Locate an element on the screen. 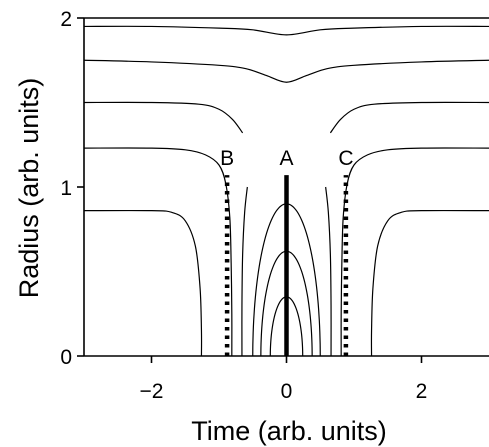  x-tick-label: 0 is located at coordinates (287, 391).